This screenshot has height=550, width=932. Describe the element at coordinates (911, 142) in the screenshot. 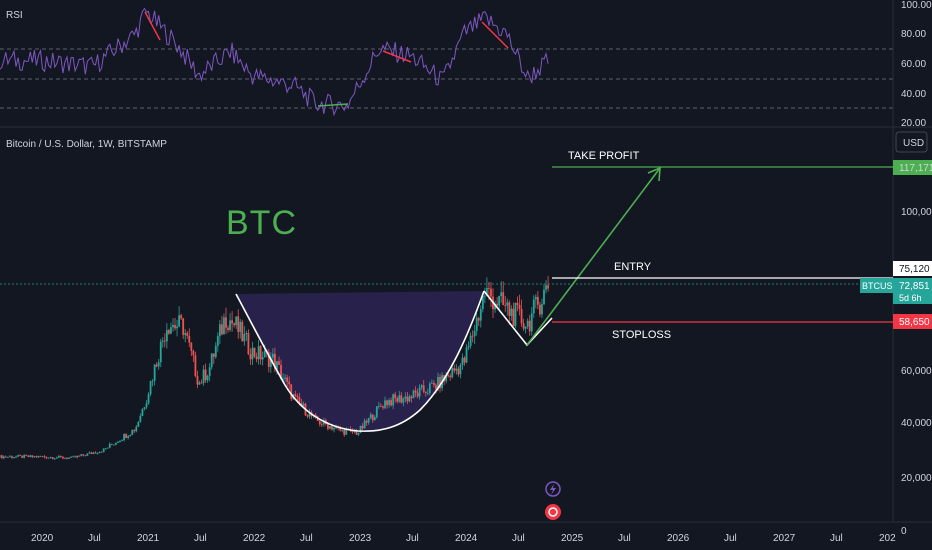

I see `currency-button: USD` at that location.